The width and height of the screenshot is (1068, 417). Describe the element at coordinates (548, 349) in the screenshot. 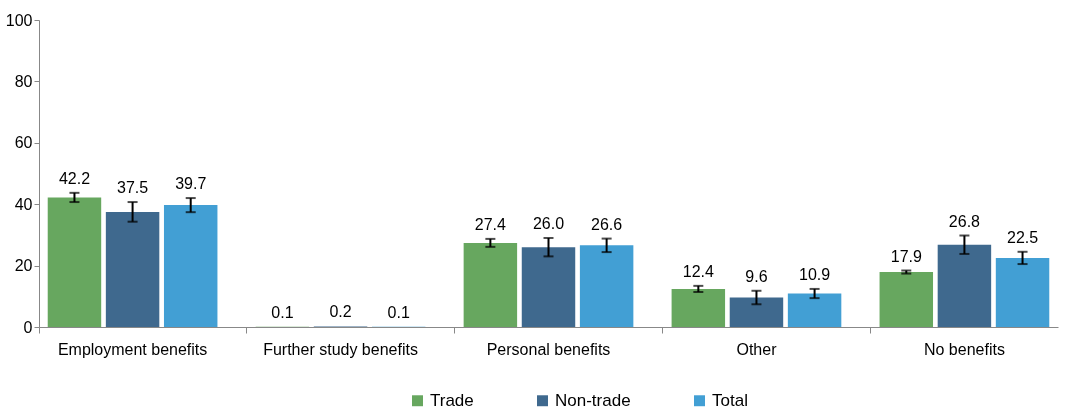

I see `x-tick-label: Personal benefits` at that location.